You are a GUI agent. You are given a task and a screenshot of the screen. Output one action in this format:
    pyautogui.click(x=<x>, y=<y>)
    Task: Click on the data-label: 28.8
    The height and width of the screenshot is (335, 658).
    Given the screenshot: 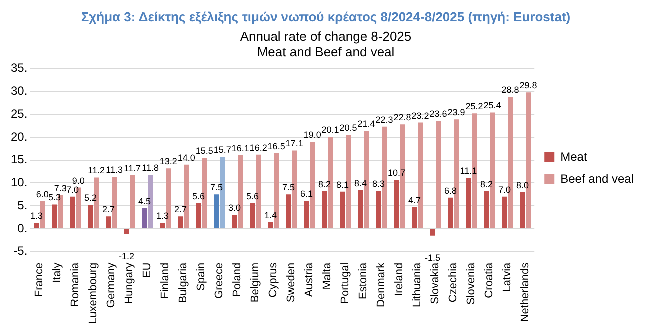 What is the action you would take?
    pyautogui.click(x=511, y=90)
    